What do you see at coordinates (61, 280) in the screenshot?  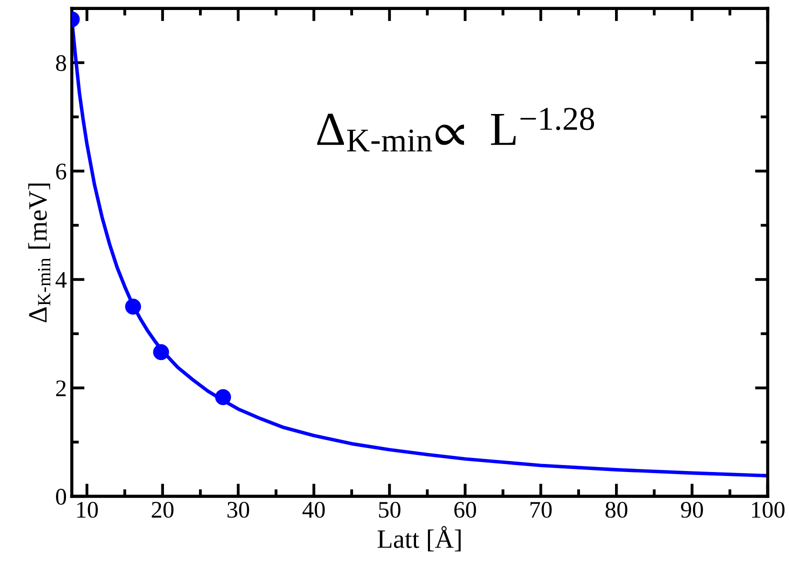 I see `y-tick-label: 4` at bounding box center [61, 280].